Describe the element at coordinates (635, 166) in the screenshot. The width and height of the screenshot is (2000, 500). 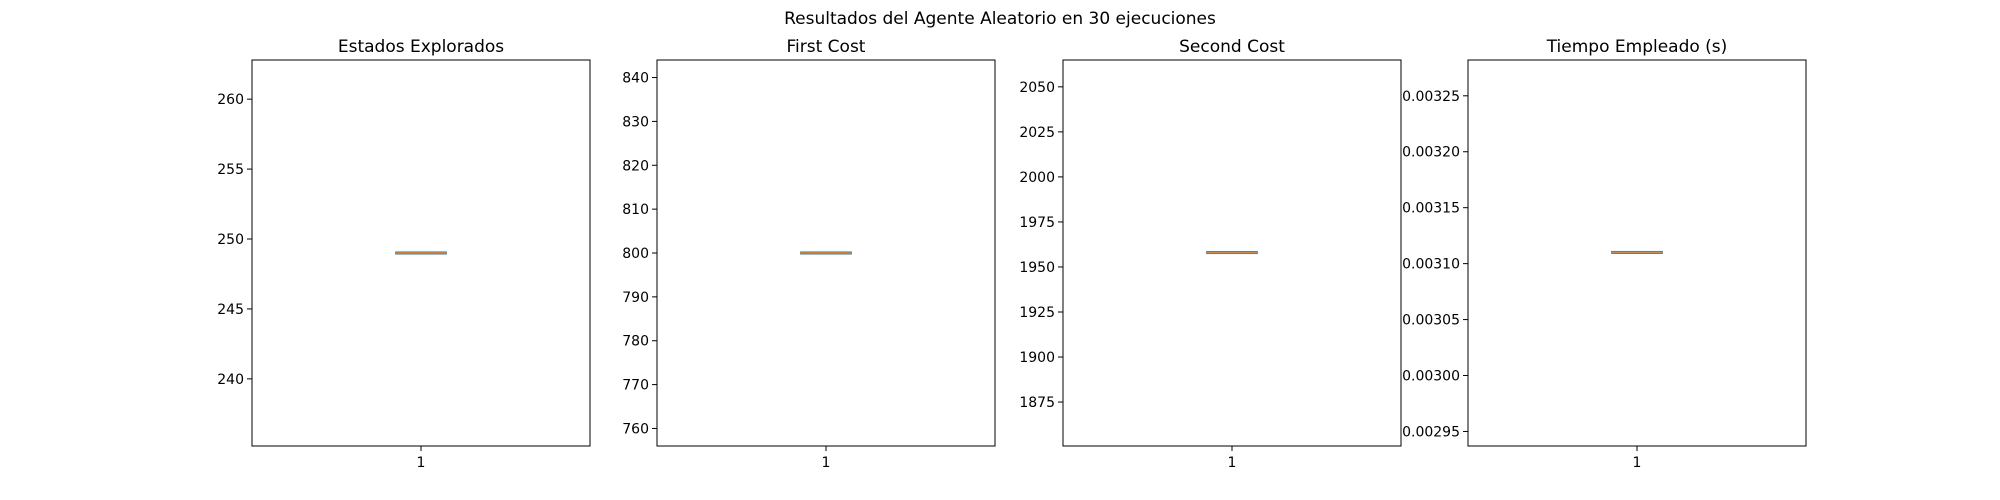
I see `y-tick-label: 820` at that location.